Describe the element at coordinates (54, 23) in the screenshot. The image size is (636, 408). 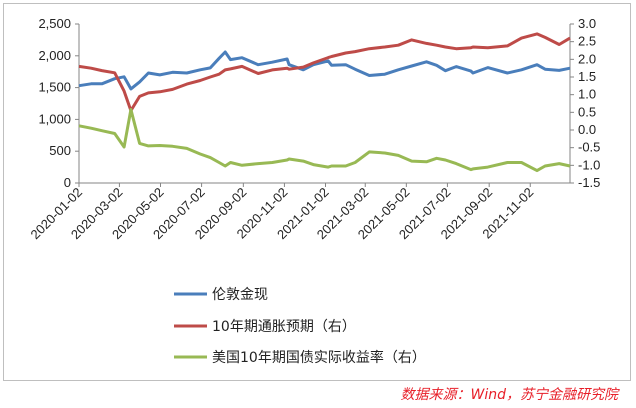
I see `y-left-tick-label: 2,500` at that location.